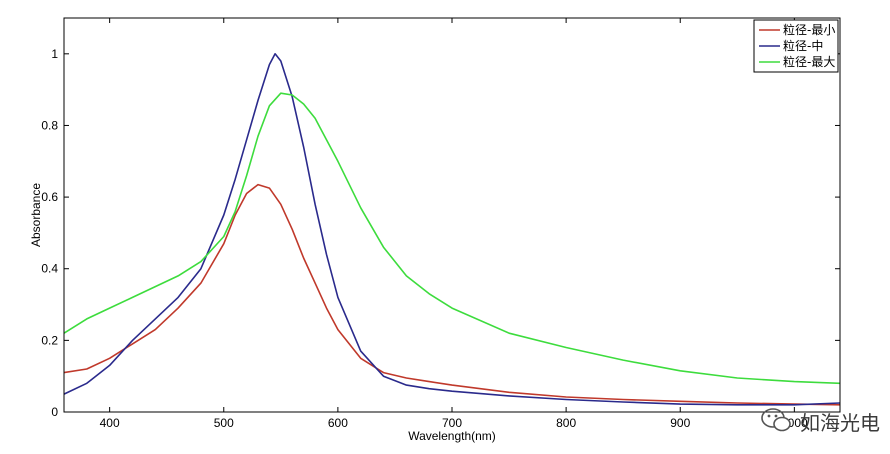 The image size is (890, 454). What do you see at coordinates (680, 423) in the screenshot?
I see `x-tick-label: 900` at bounding box center [680, 423].